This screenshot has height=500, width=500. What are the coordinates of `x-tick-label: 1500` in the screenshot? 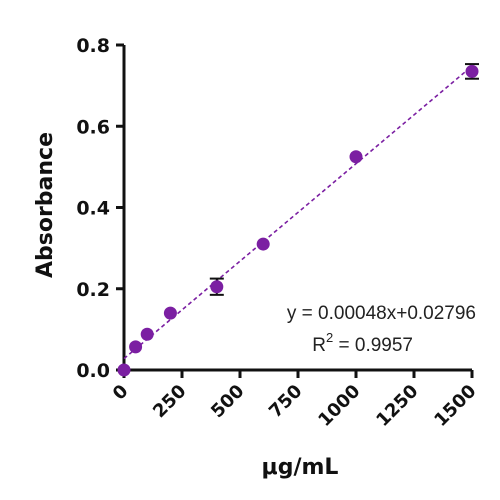 It's located at (455, 406).